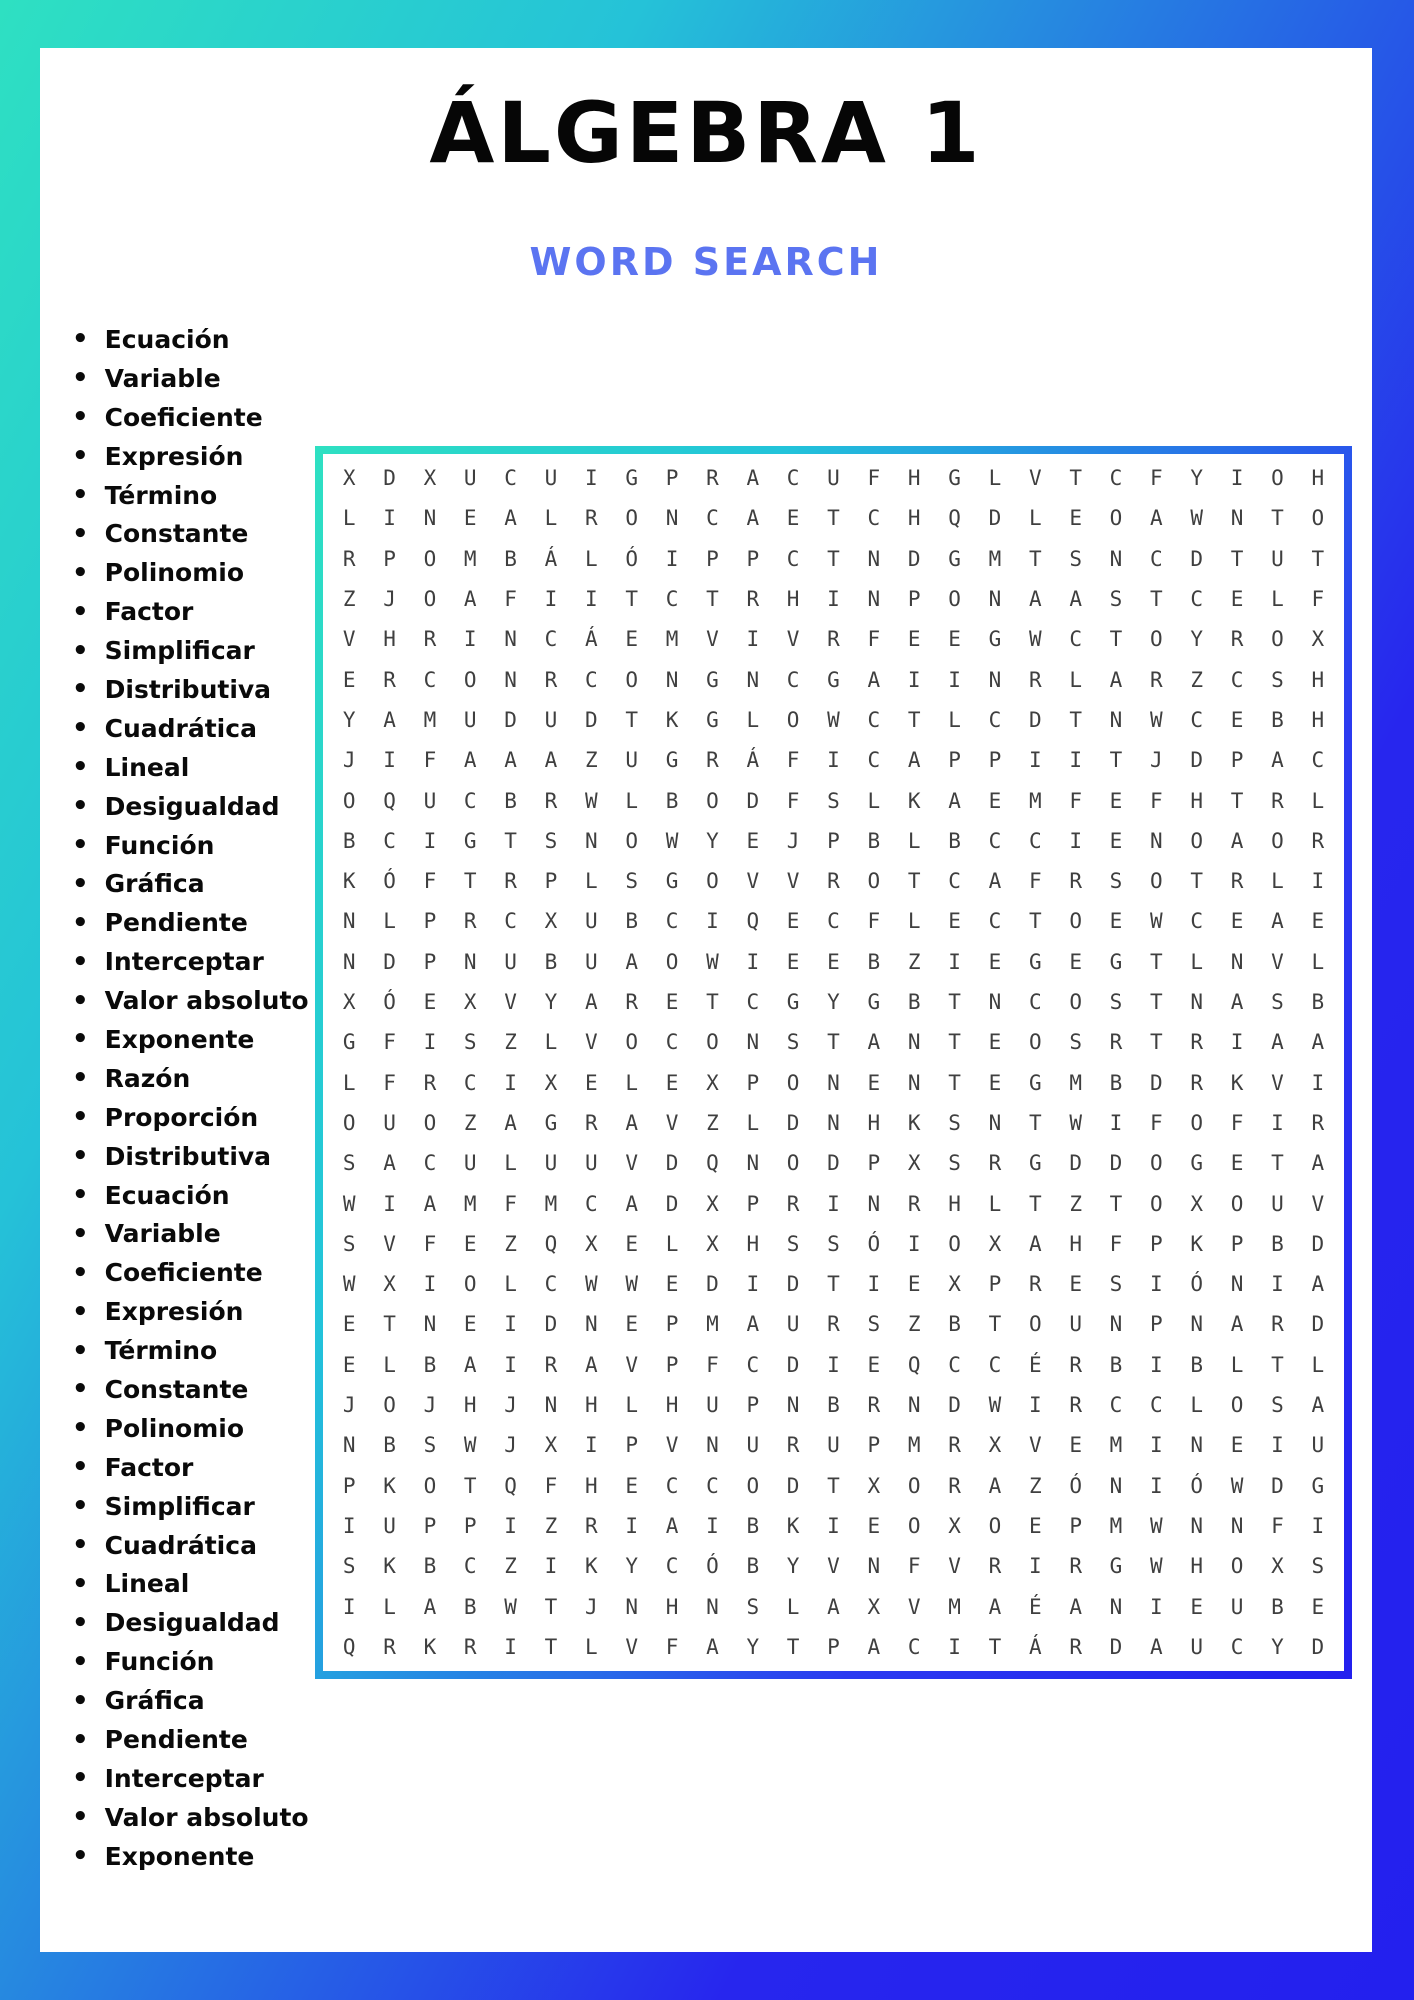 Image resolution: width=1414 pixels, height=2000 pixels. I want to click on word-label: Constante, so click(176, 1389).